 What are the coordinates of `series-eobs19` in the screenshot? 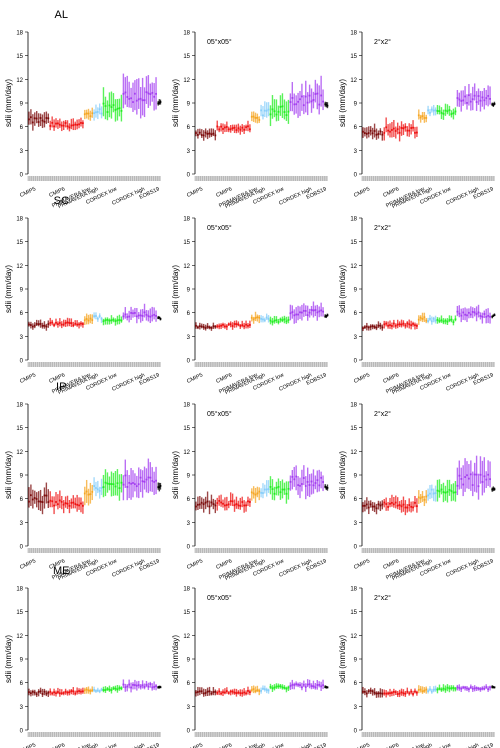 It's located at (493, 489).